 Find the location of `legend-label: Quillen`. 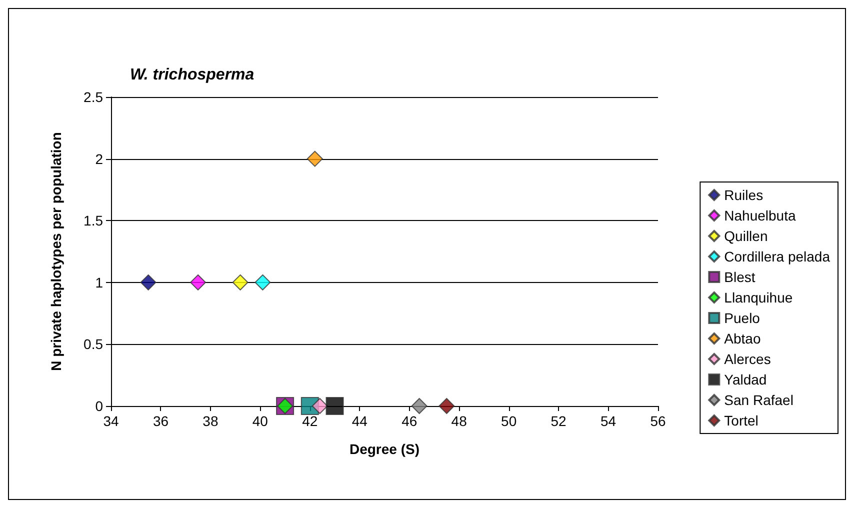

legend-label: Quillen is located at coordinates (746, 236).